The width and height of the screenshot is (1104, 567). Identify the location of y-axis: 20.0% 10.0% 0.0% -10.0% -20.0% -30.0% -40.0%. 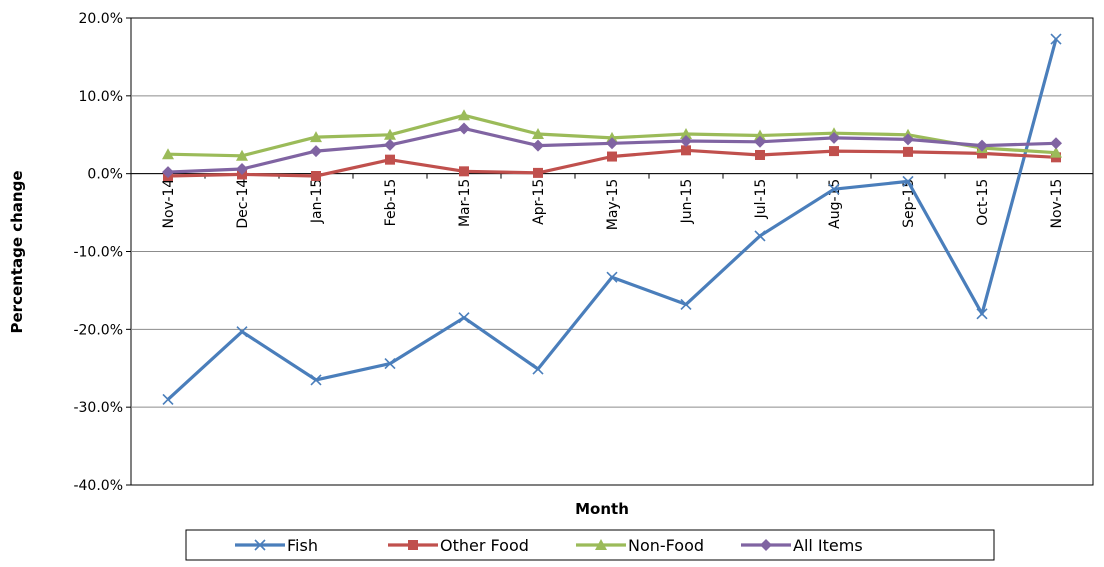
(102, 252).